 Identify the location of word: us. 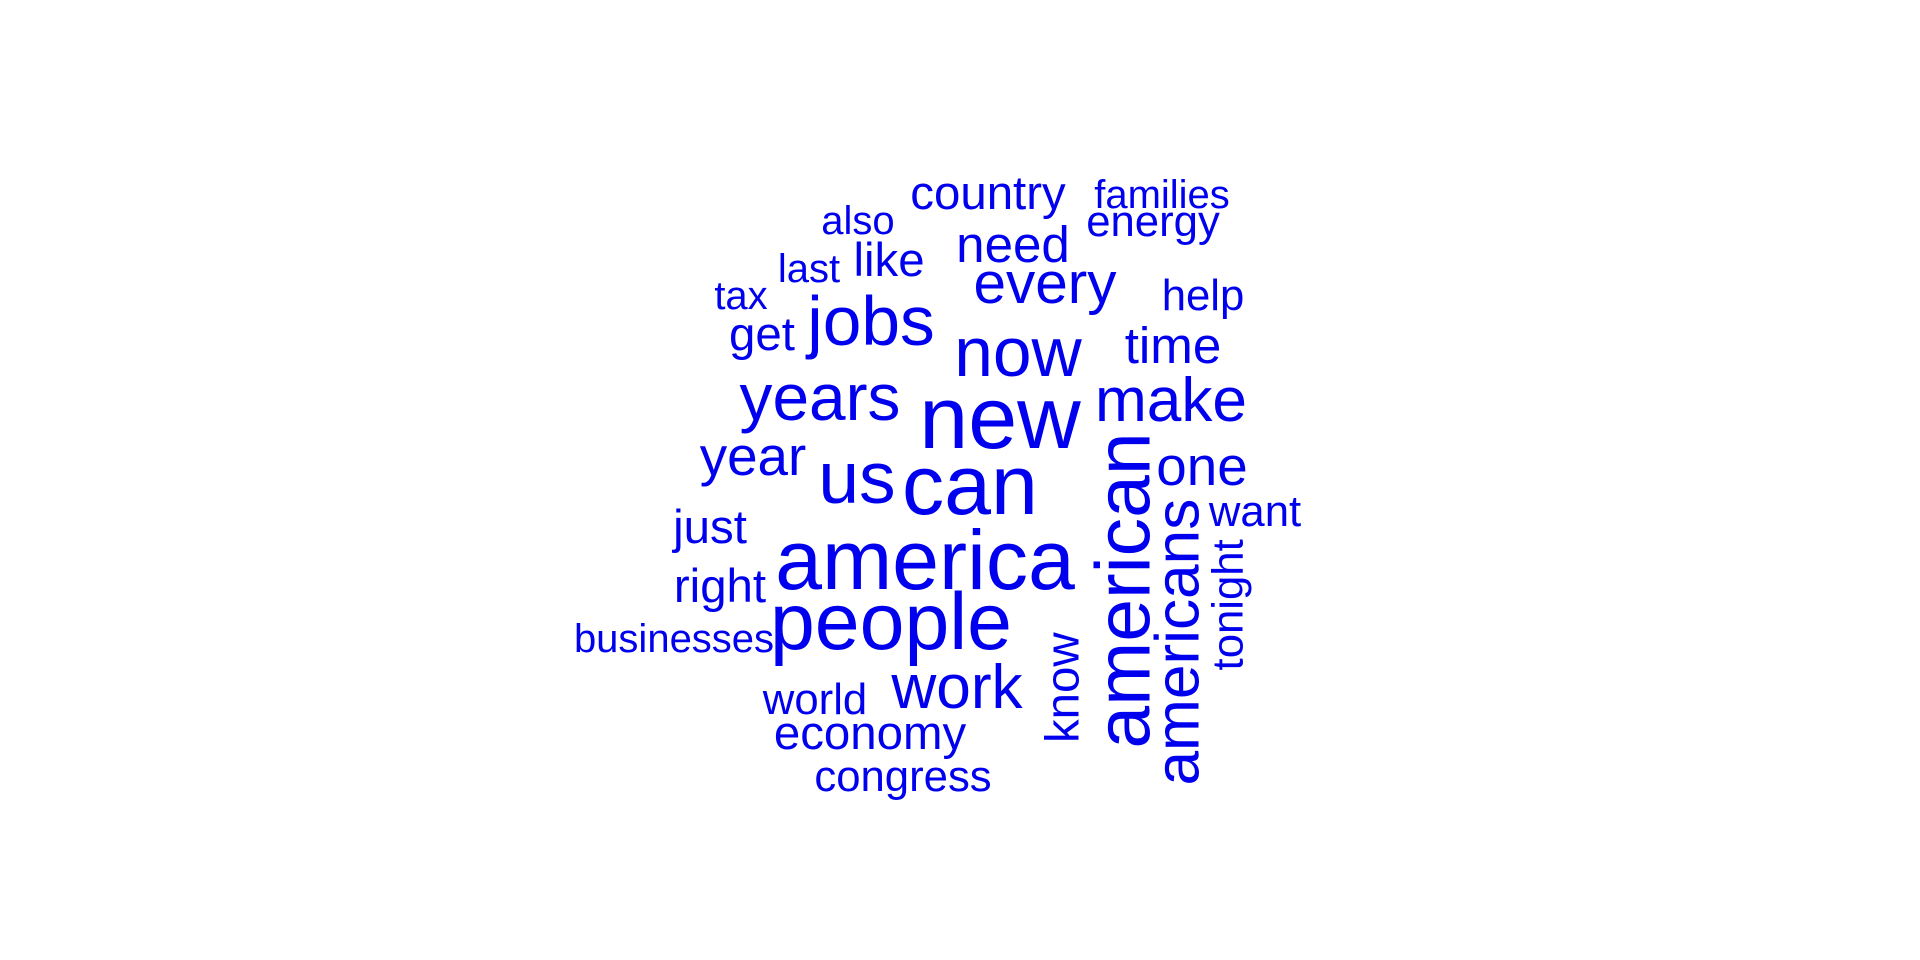
(857, 478).